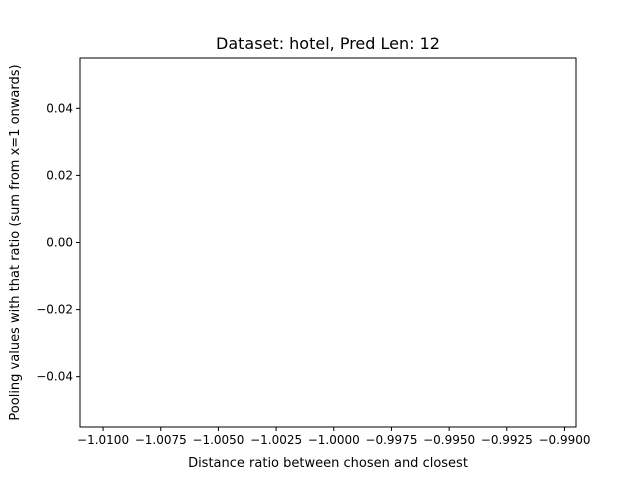 The width and height of the screenshot is (640, 480). What do you see at coordinates (103, 440) in the screenshot?
I see `x-tick-label: −1.0100` at bounding box center [103, 440].